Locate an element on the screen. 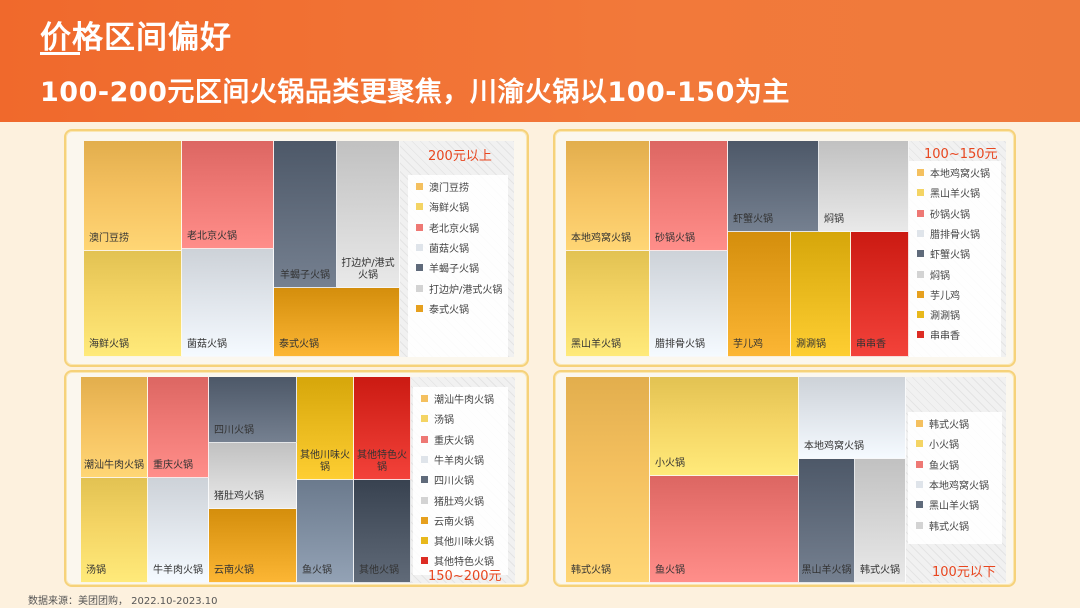 This screenshot has width=1080, height=608. tile-label: 其他火锅 is located at coordinates (379, 570).